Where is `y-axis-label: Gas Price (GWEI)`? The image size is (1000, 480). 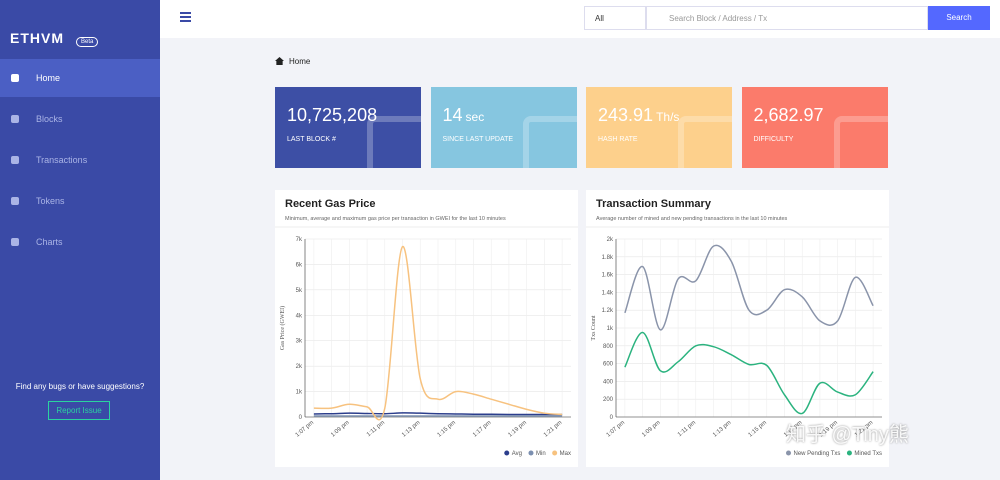 y-axis-label: Gas Price (GWEI) is located at coordinates (282, 328).